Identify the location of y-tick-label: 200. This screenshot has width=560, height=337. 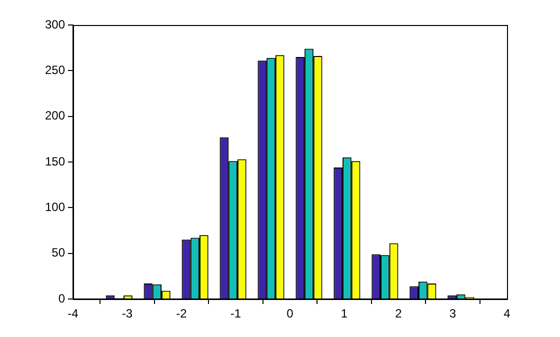
(55, 115).